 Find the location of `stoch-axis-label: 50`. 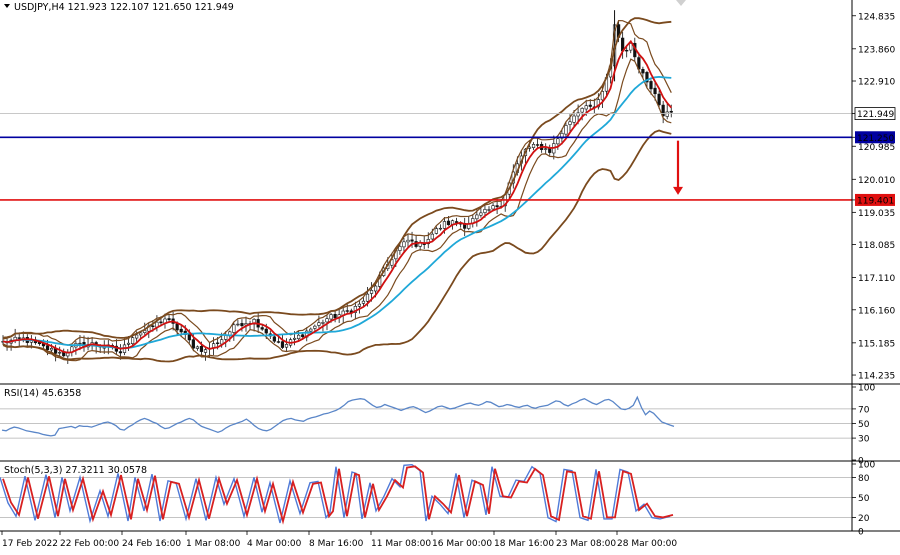

stoch-axis-label: 50 is located at coordinates (864, 499).